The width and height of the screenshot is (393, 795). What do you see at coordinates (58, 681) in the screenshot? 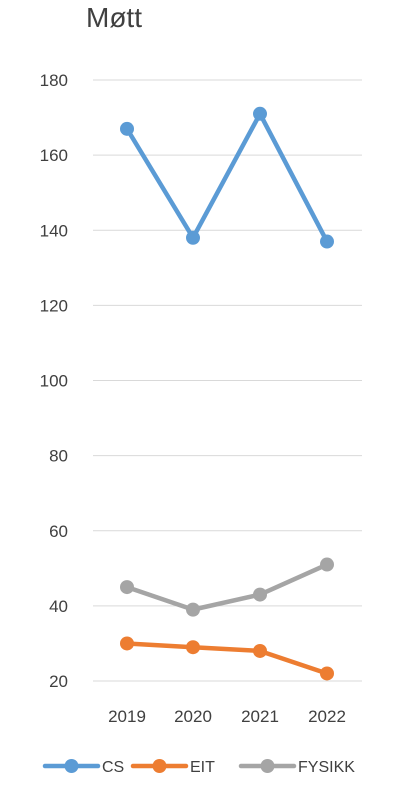
I see `y-tick-label: 20` at bounding box center [58, 681].